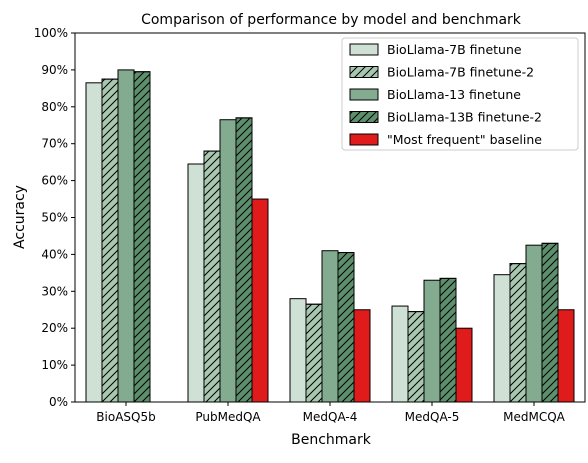  Describe the element at coordinates (54, 218) in the screenshot. I see `y-tick-label: 50%` at that location.